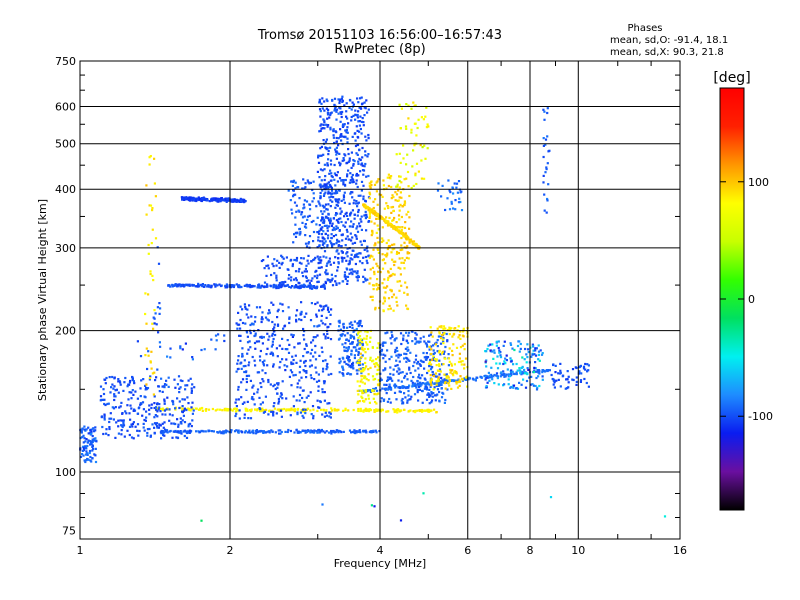 The width and height of the screenshot is (800, 600). I want to click on chart-subtitle: RwPretec (8p), so click(379, 49).